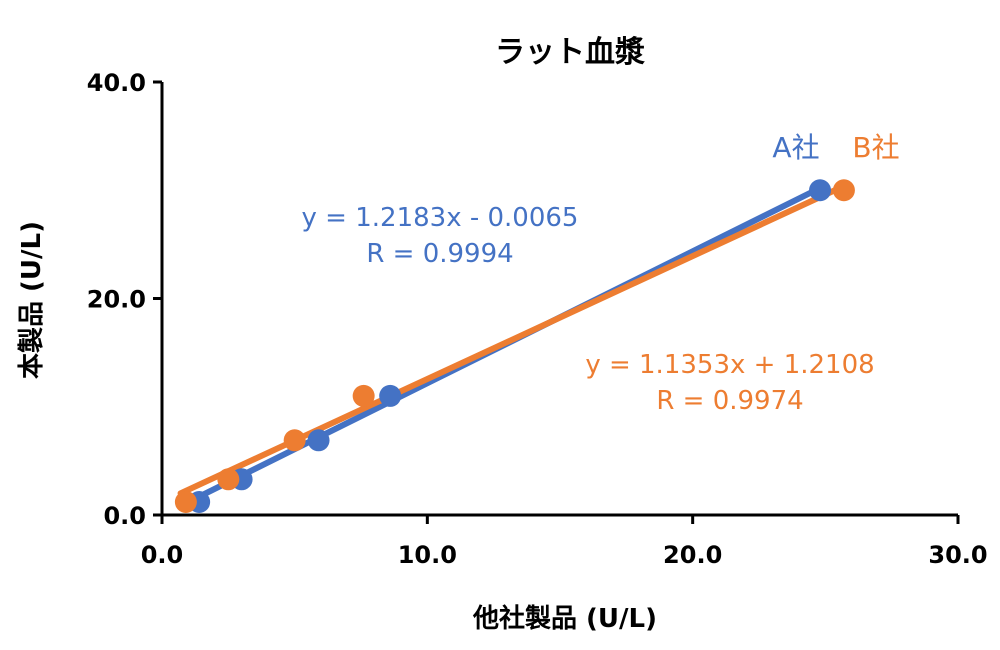 The image size is (1000, 650). I want to click on series-a-equation: y = 1.2183x - 0.0065, so click(440, 218).